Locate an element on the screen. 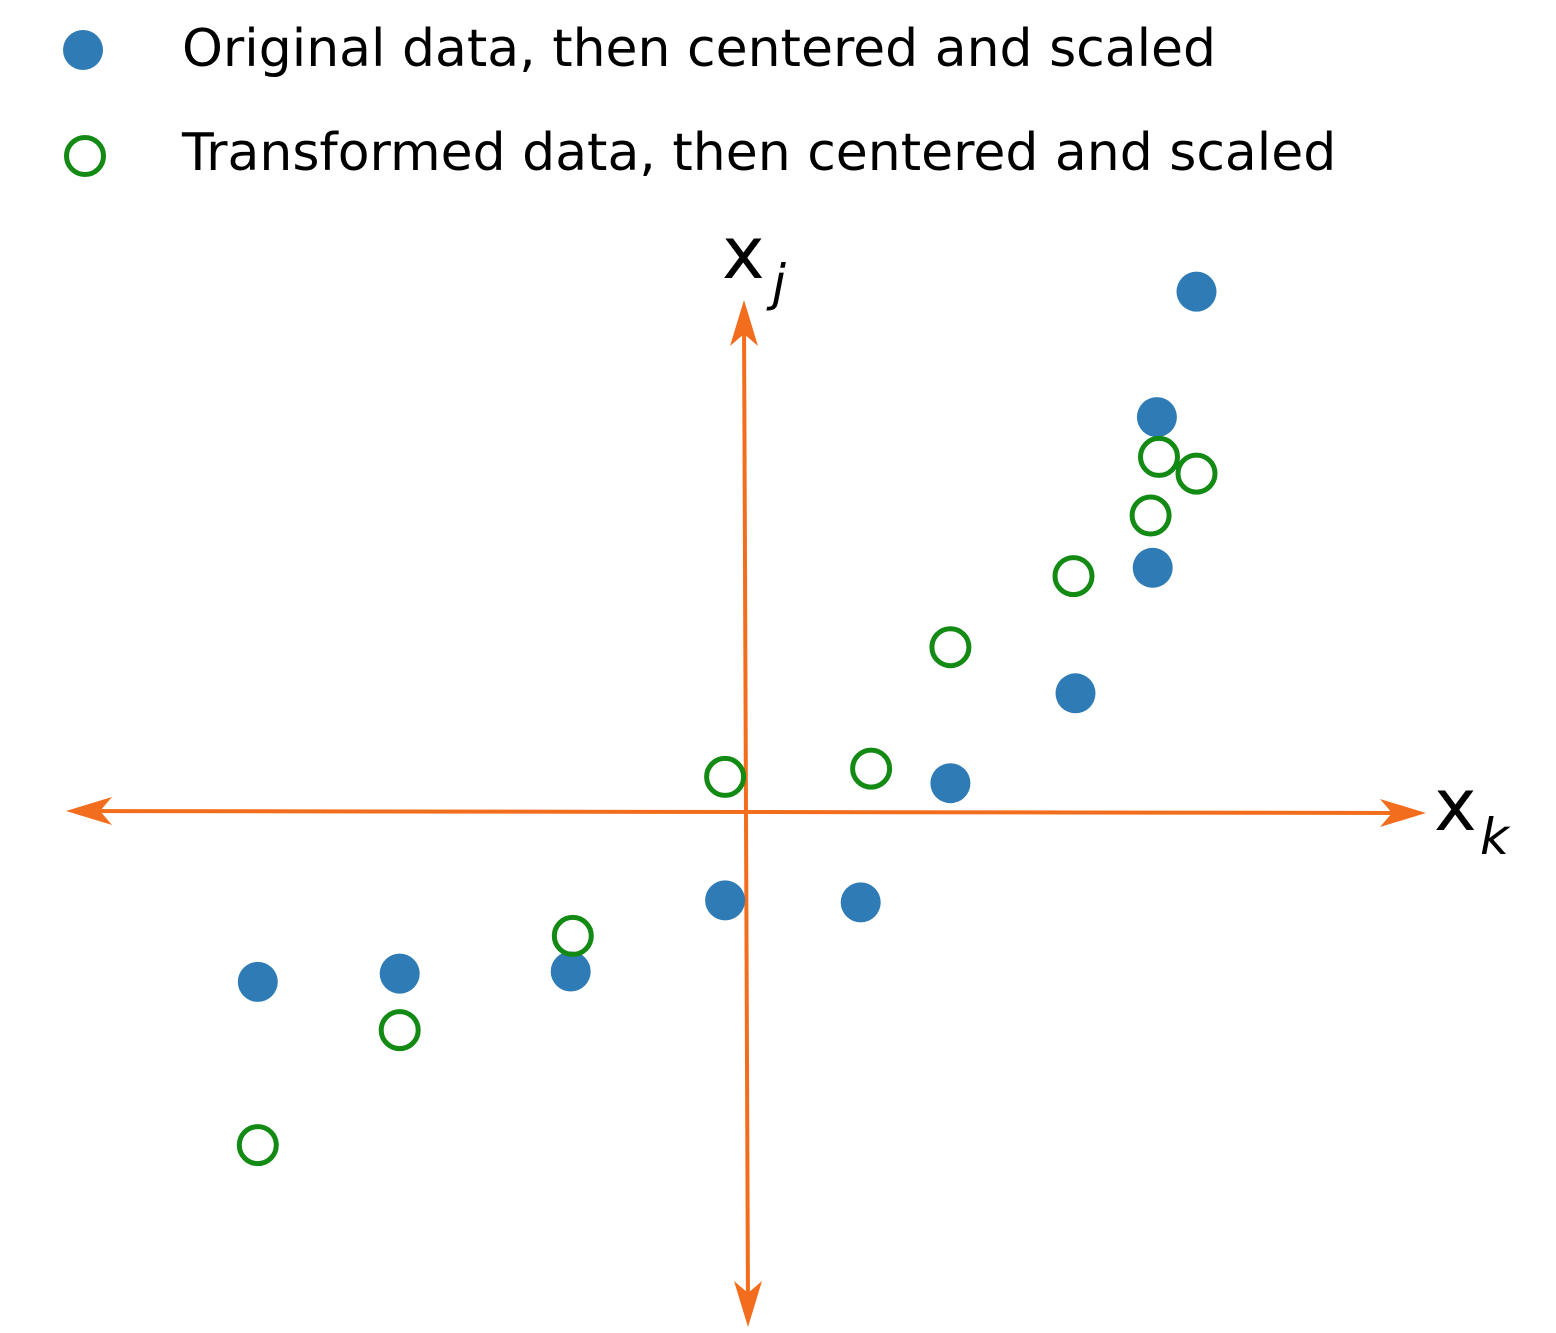  x-axis-arrow-left is located at coordinates (89, 811).